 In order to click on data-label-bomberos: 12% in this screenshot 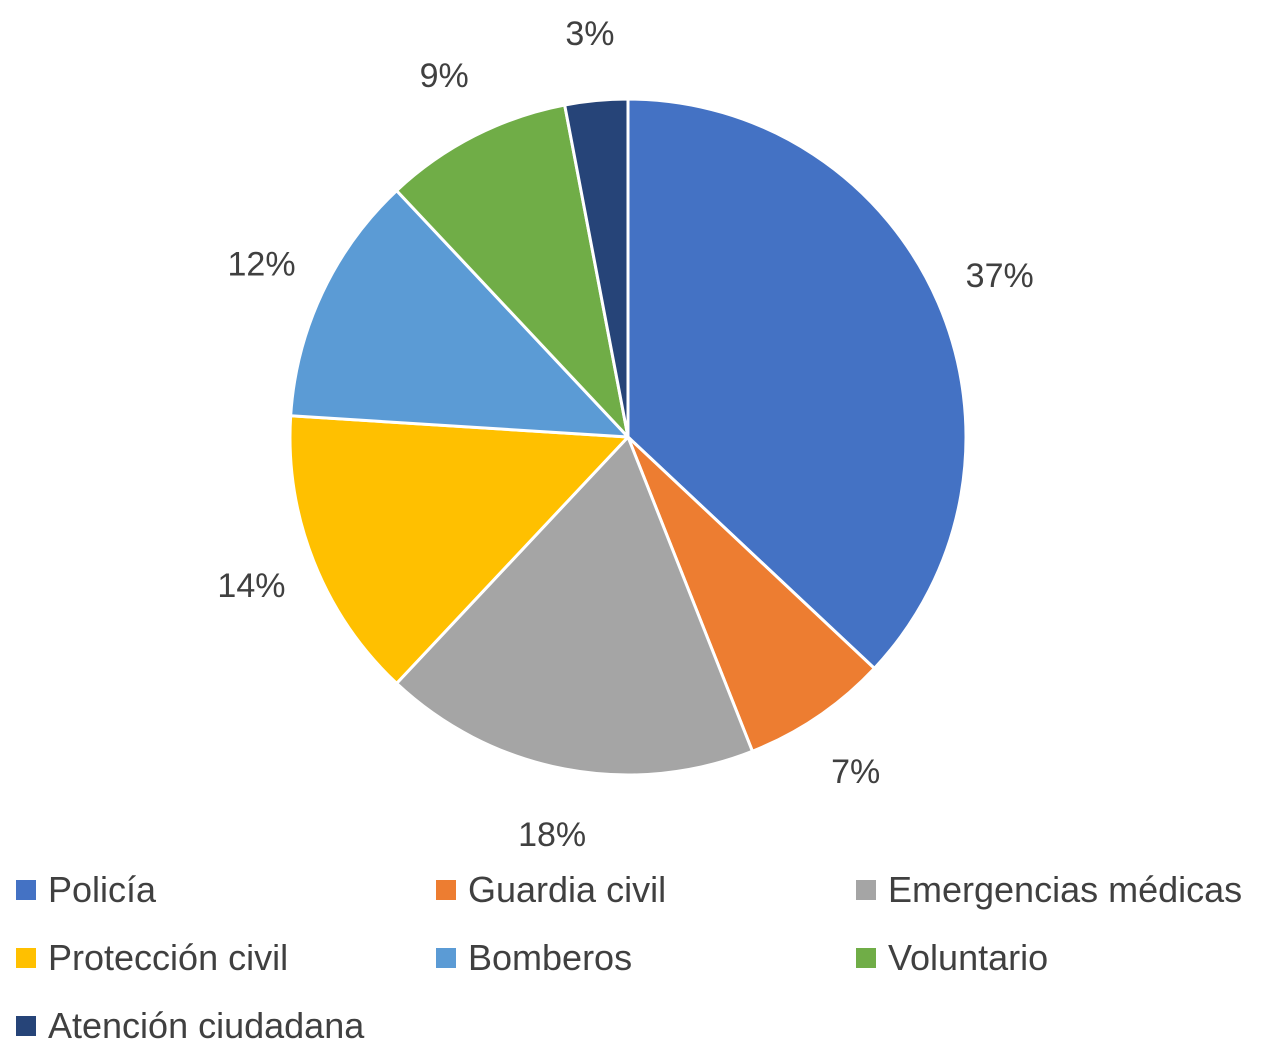, I will do `click(262, 265)`.